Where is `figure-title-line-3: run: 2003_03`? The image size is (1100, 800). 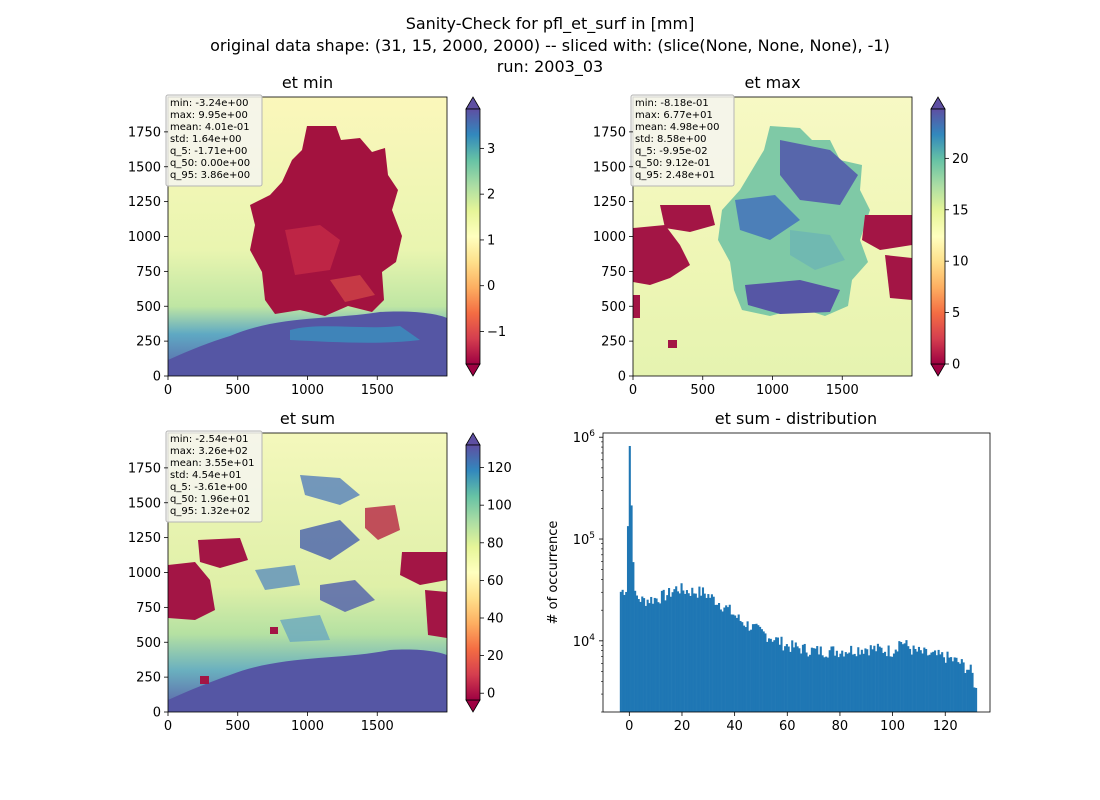 figure-title-line-3: run: 2003_03 is located at coordinates (550, 67).